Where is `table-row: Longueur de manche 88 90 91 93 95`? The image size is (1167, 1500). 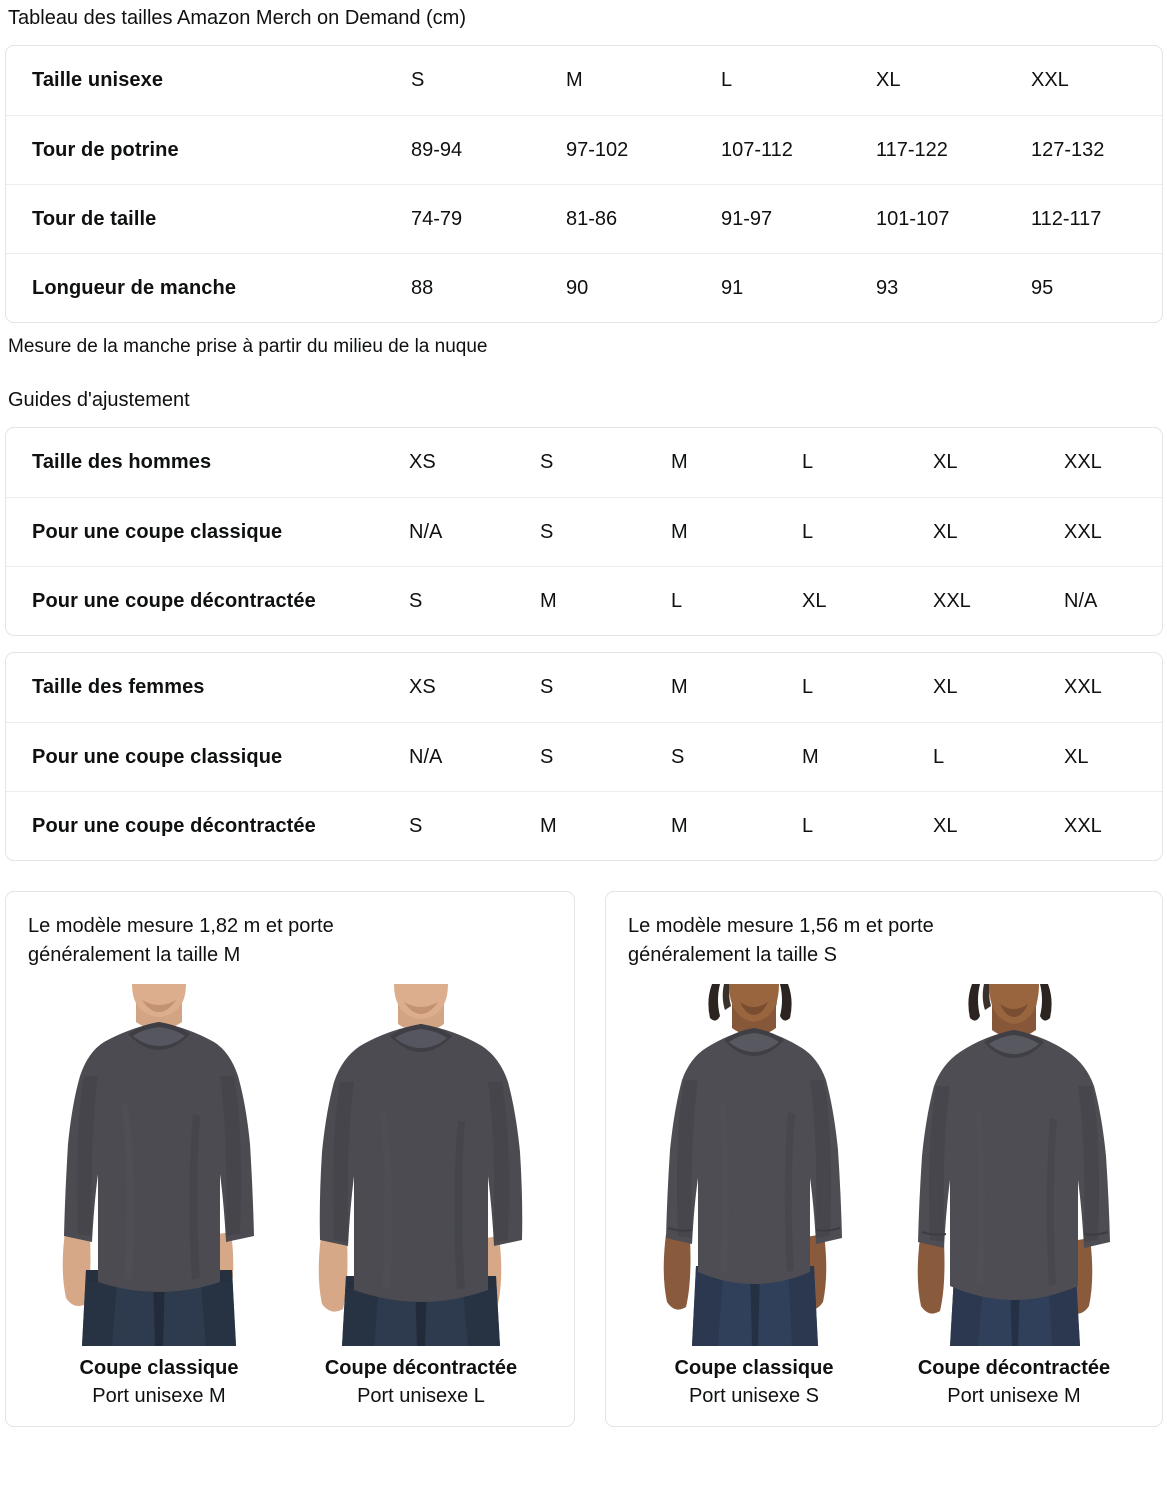 table-row: Longueur de manche 88 90 91 93 95 is located at coordinates (584, 287).